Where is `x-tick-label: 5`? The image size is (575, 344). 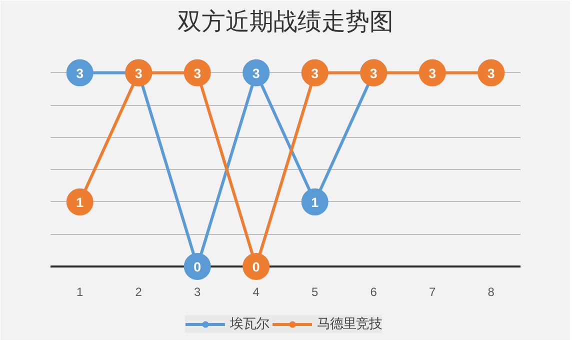 x-tick-label: 5 is located at coordinates (315, 291).